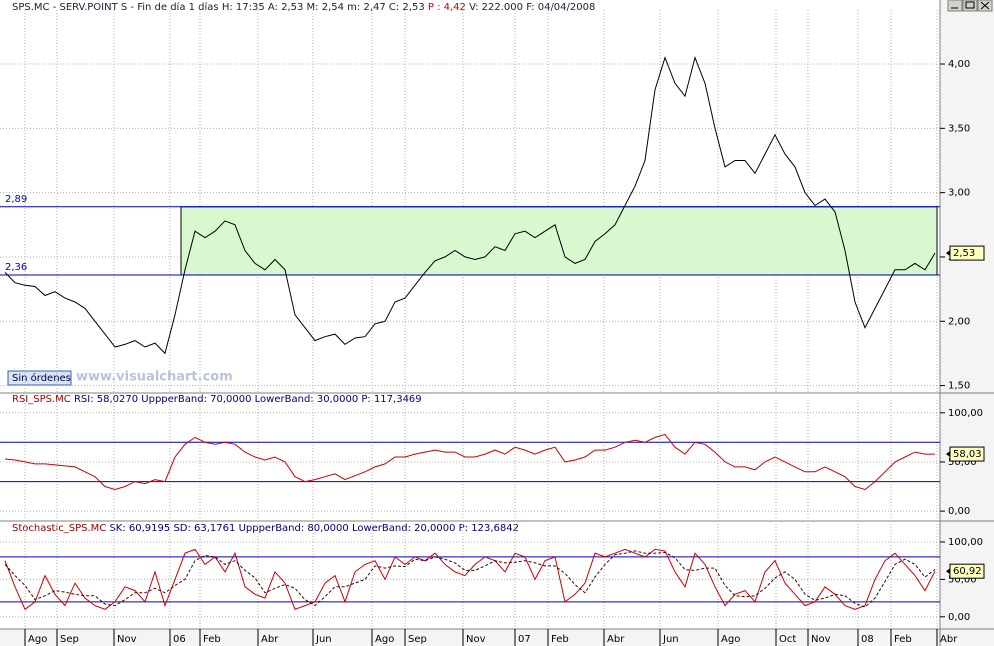 This screenshot has width=994, height=646. What do you see at coordinates (524, 639) in the screenshot?
I see `x-tick-label: 07` at bounding box center [524, 639].